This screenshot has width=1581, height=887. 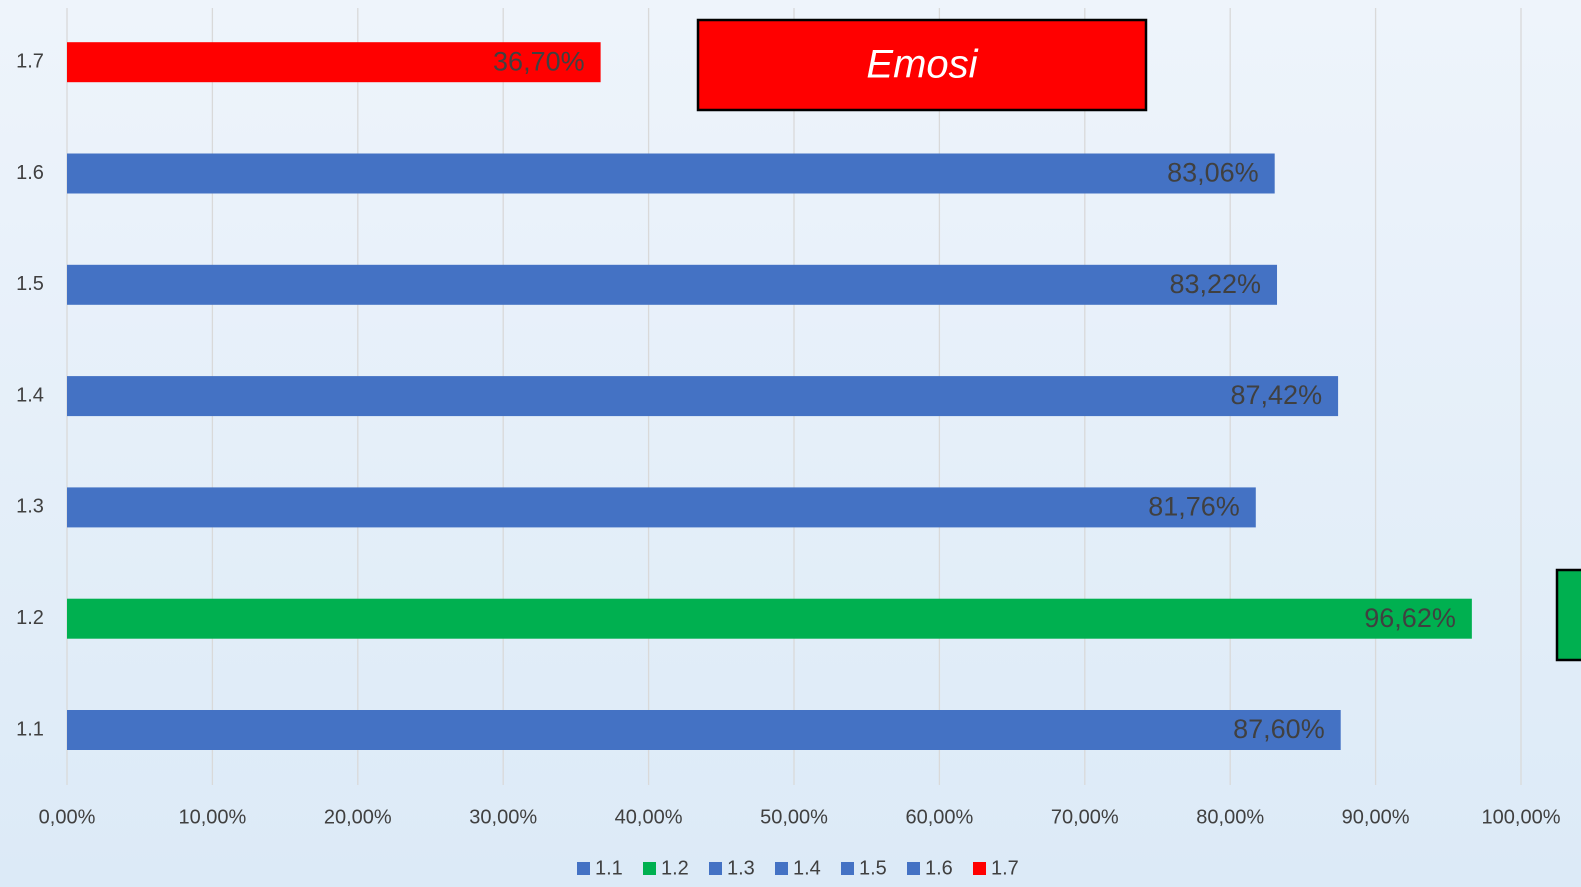 What do you see at coordinates (649, 817) in the screenshot?
I see `x-tick-label: 40,00%` at bounding box center [649, 817].